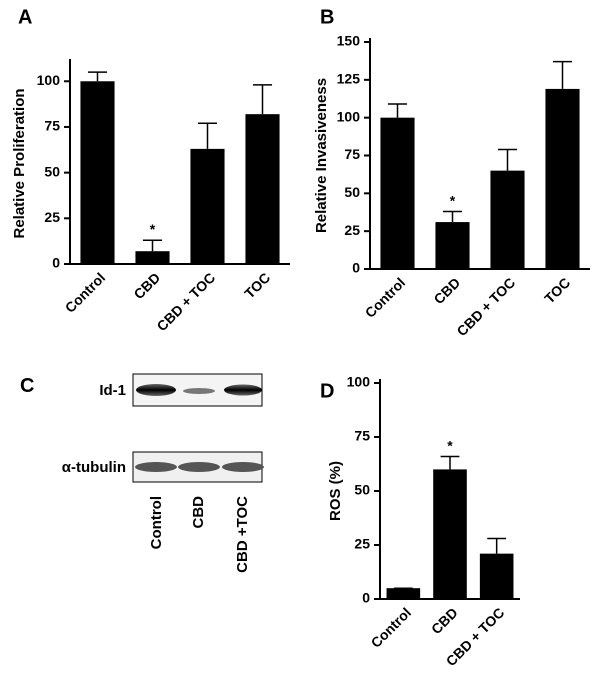 This screenshot has height=679, width=601. I want to click on panel-label: C, so click(27, 386).